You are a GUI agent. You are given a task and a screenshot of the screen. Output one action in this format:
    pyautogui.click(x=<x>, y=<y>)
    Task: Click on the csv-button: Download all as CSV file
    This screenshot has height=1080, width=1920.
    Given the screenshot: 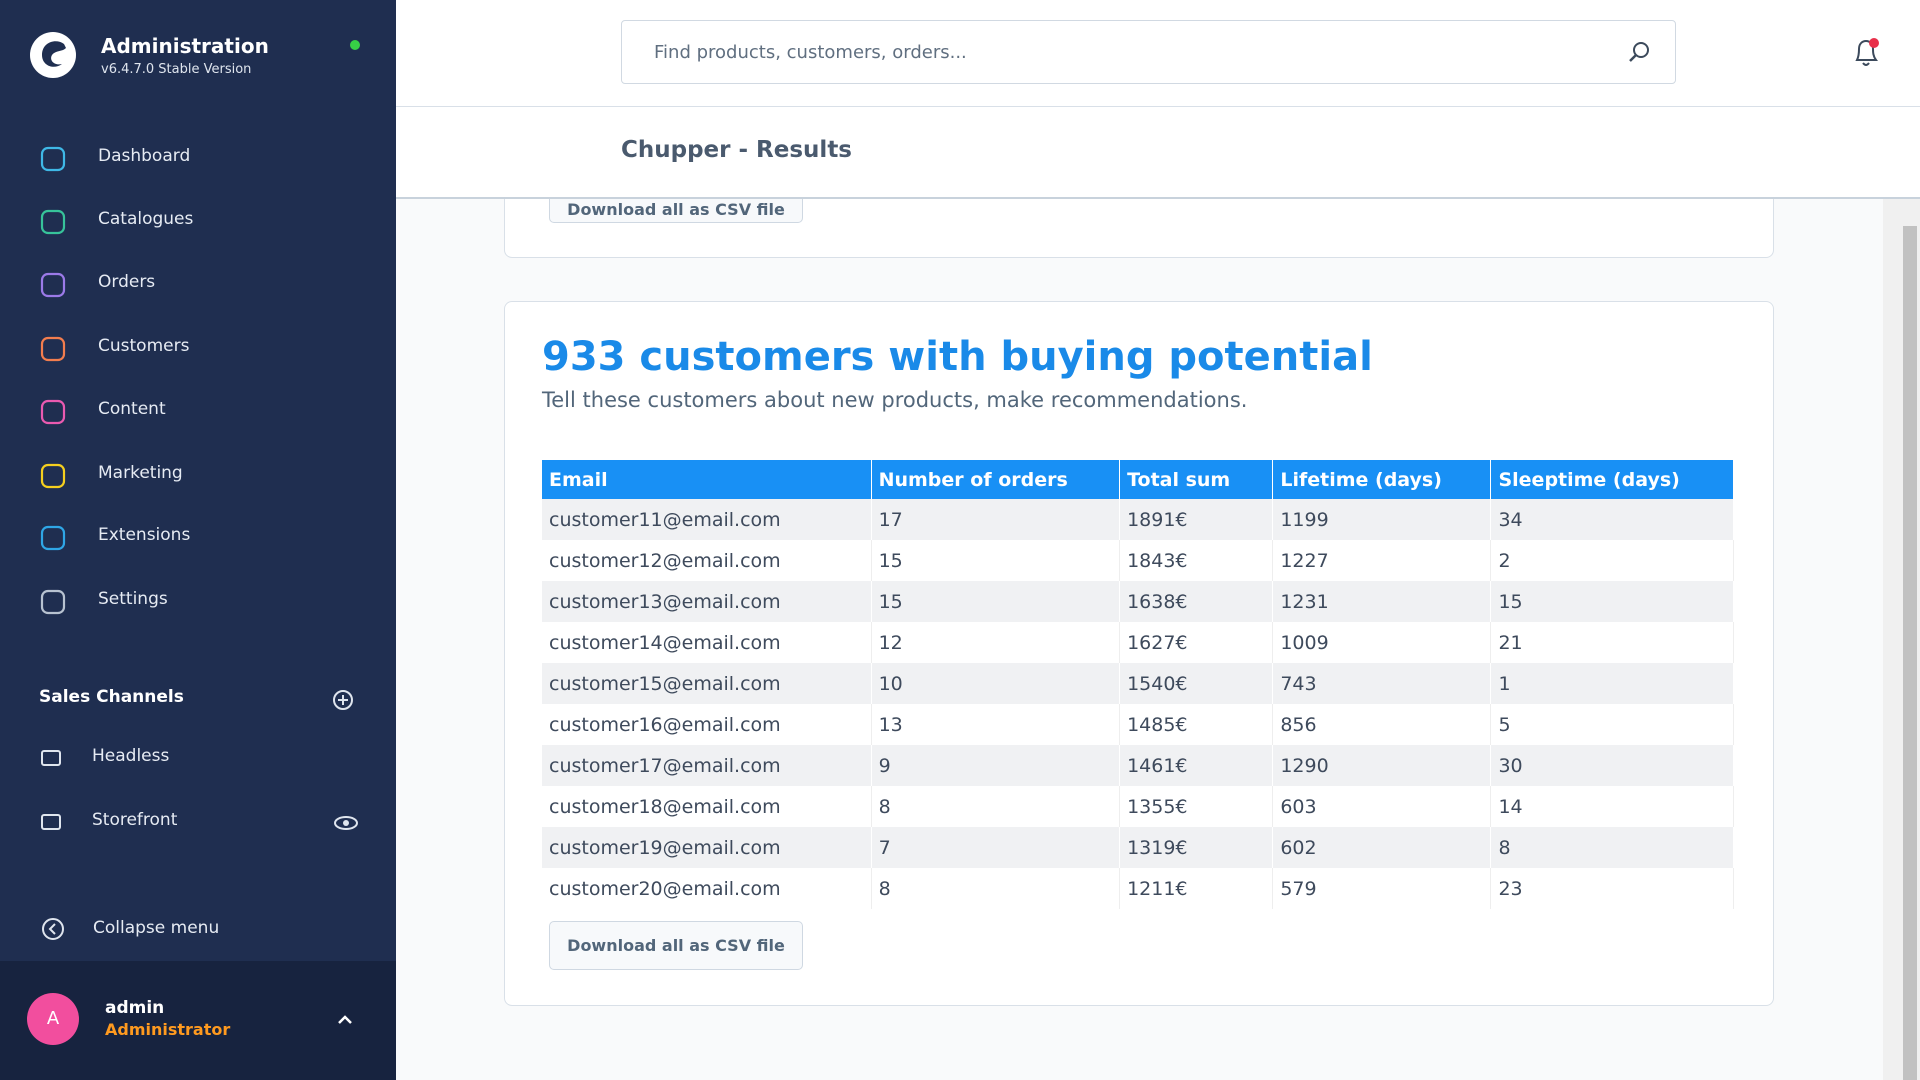 What is the action you would take?
    pyautogui.click(x=676, y=945)
    